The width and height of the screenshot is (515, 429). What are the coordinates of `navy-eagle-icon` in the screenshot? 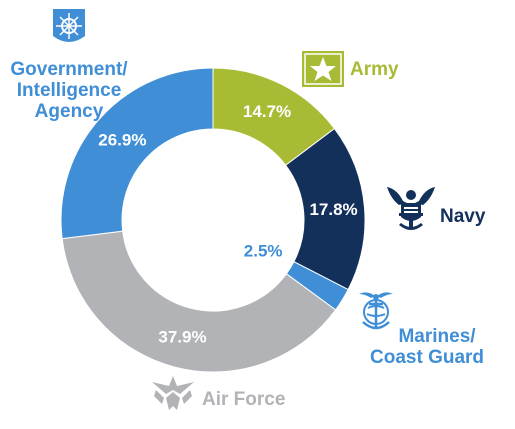 It's located at (411, 208).